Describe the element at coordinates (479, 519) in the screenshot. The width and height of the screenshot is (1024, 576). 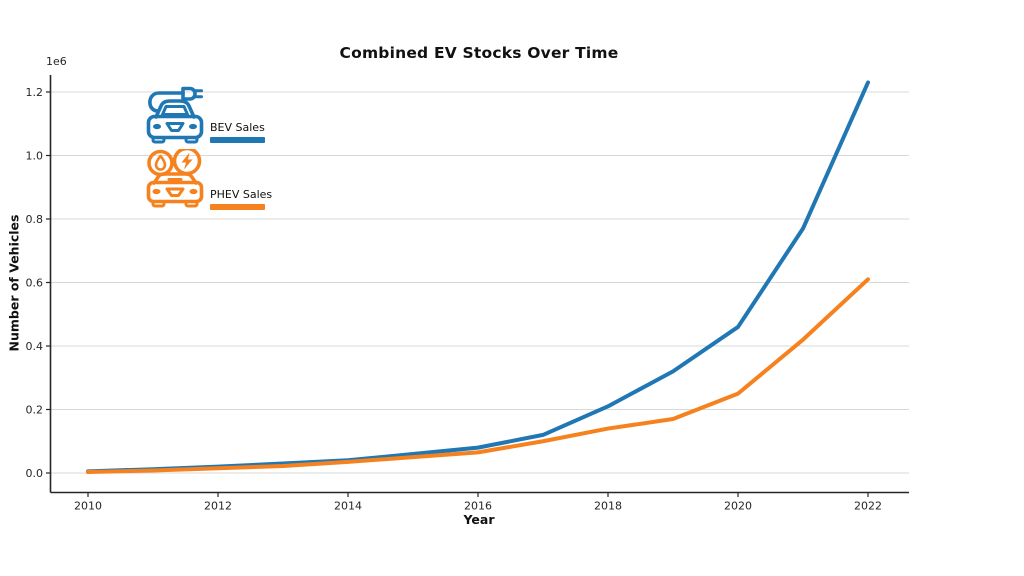
I see `x-axis-label: Year` at that location.